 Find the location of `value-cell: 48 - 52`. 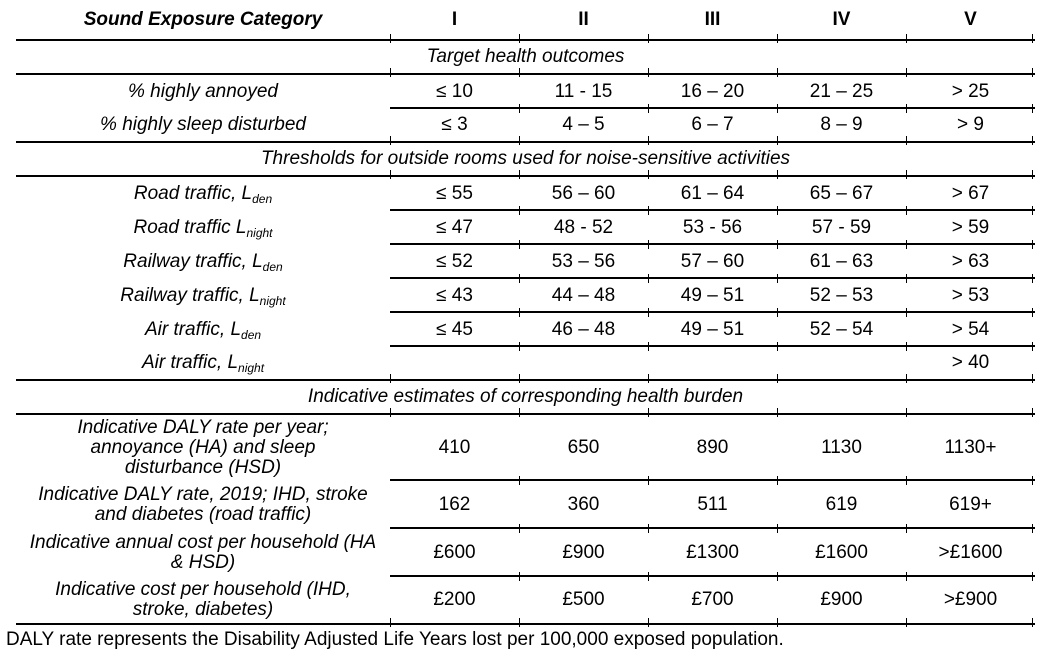

value-cell: 48 - 52 is located at coordinates (583, 227).